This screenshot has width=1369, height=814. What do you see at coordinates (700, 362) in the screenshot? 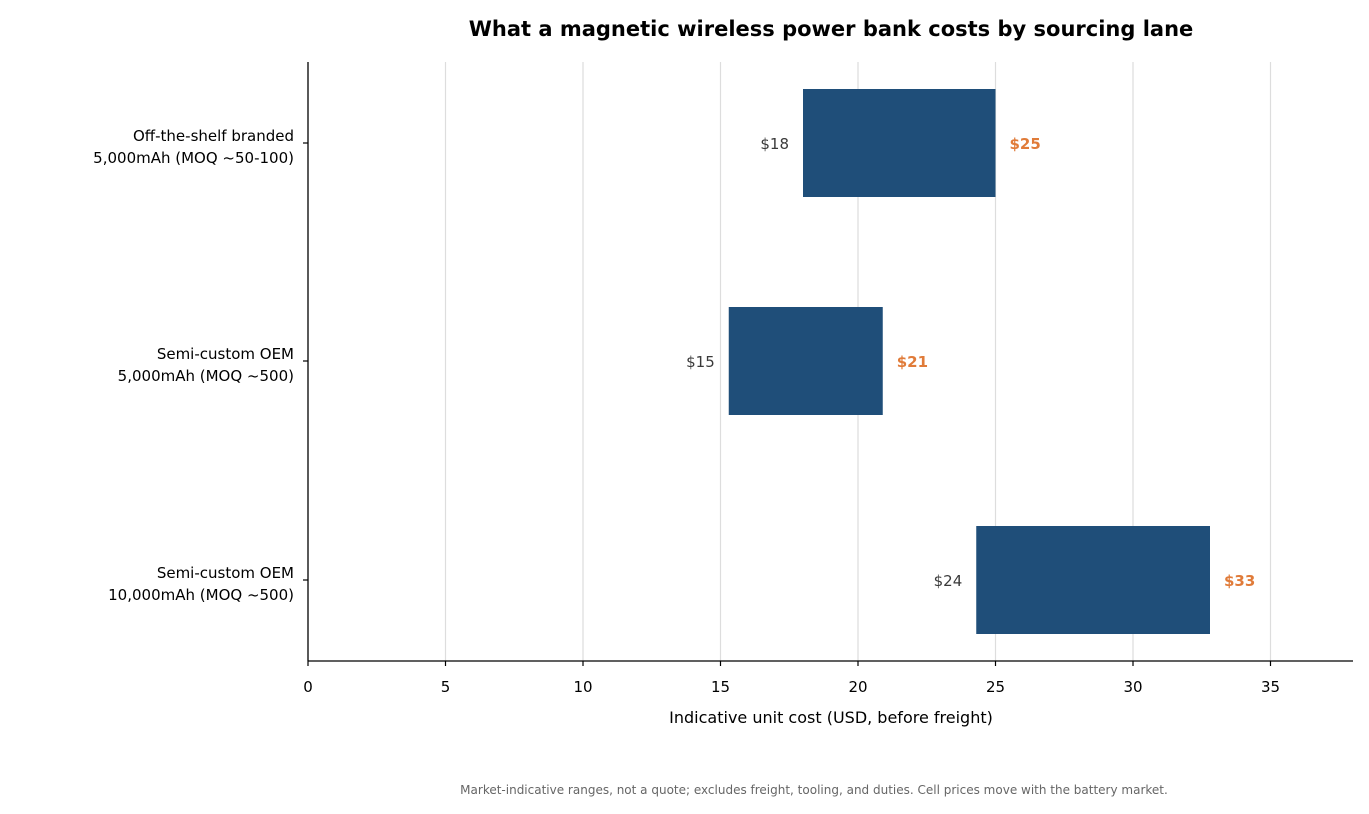
I see `low-value-label: $15` at bounding box center [700, 362].